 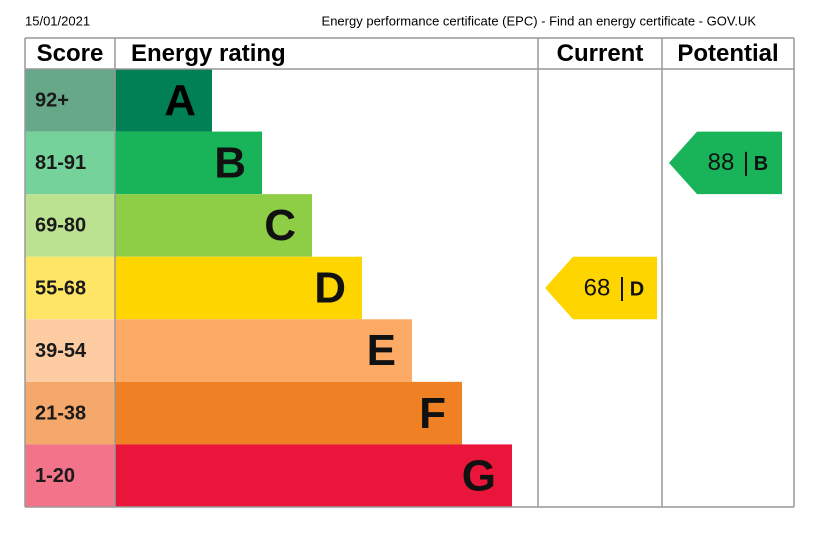 I want to click on potential-value: 88, so click(x=721, y=162).